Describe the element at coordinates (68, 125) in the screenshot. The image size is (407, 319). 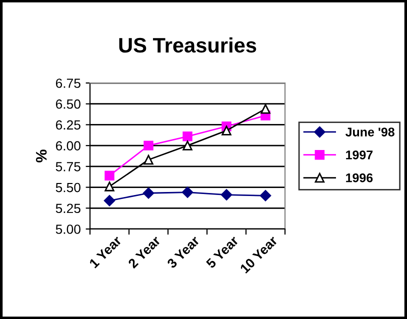
I see `y-tick-label: 6.25` at that location.